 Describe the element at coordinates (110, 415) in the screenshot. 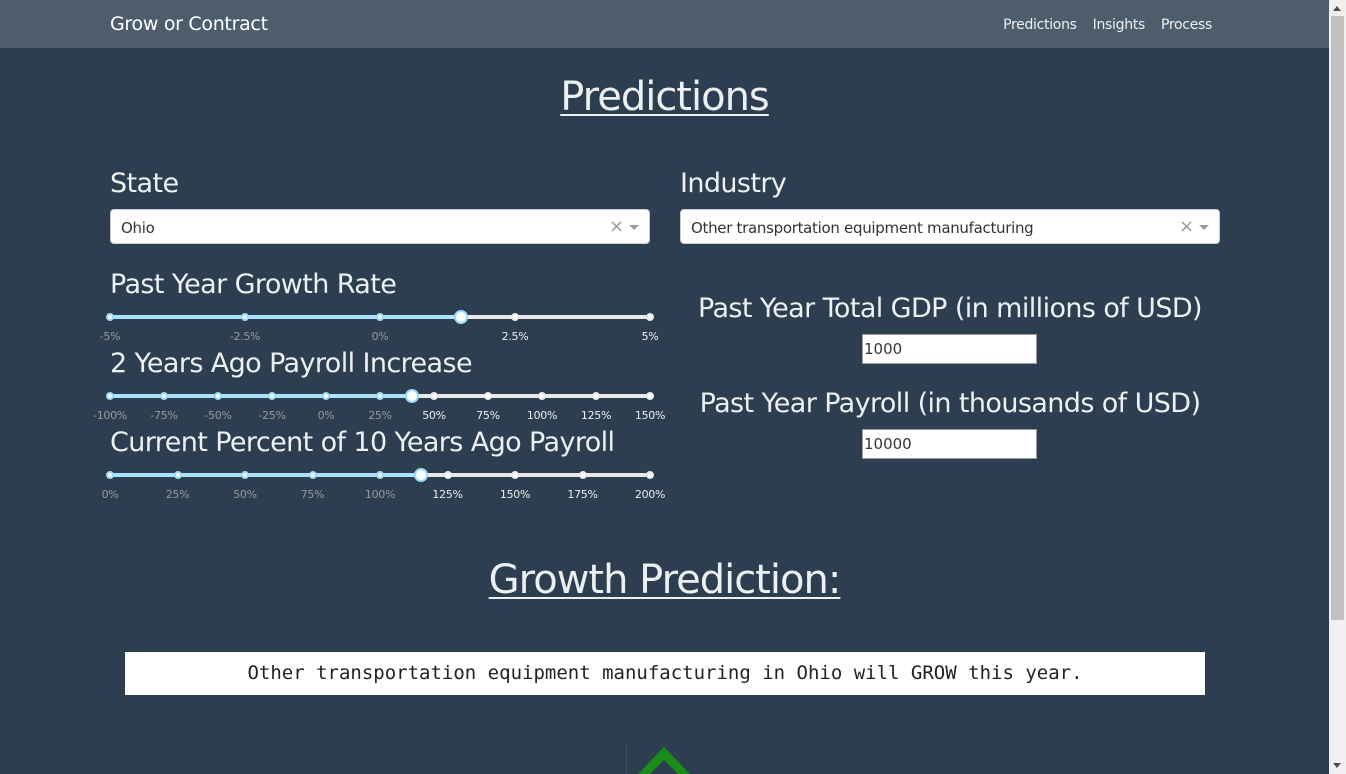

I see `slider-mark-label: -100%` at that location.